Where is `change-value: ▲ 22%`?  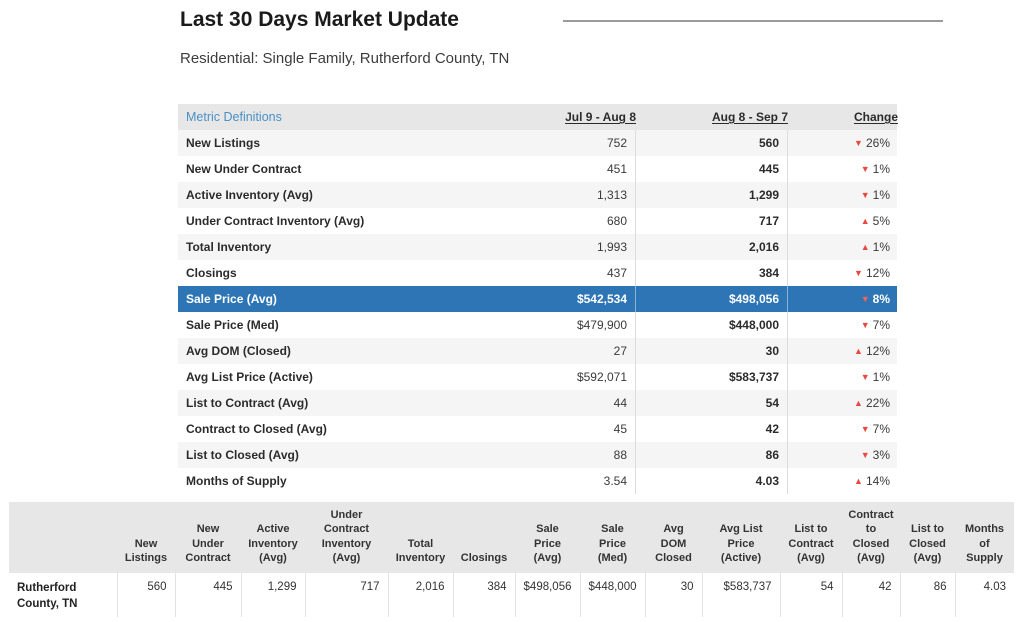 change-value: ▲ 22% is located at coordinates (842, 403).